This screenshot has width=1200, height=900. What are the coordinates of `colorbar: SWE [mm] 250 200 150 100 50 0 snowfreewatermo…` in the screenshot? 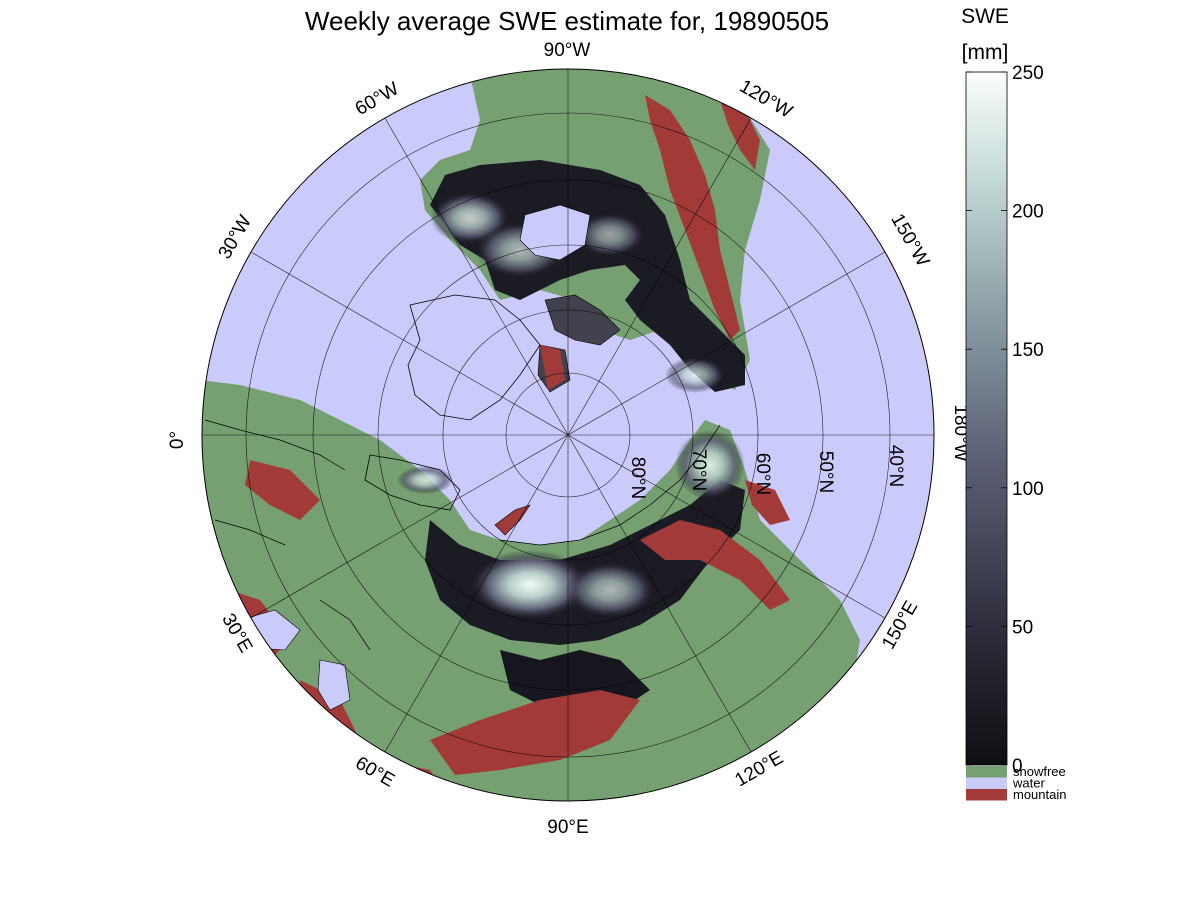 It's located at (1013, 403).